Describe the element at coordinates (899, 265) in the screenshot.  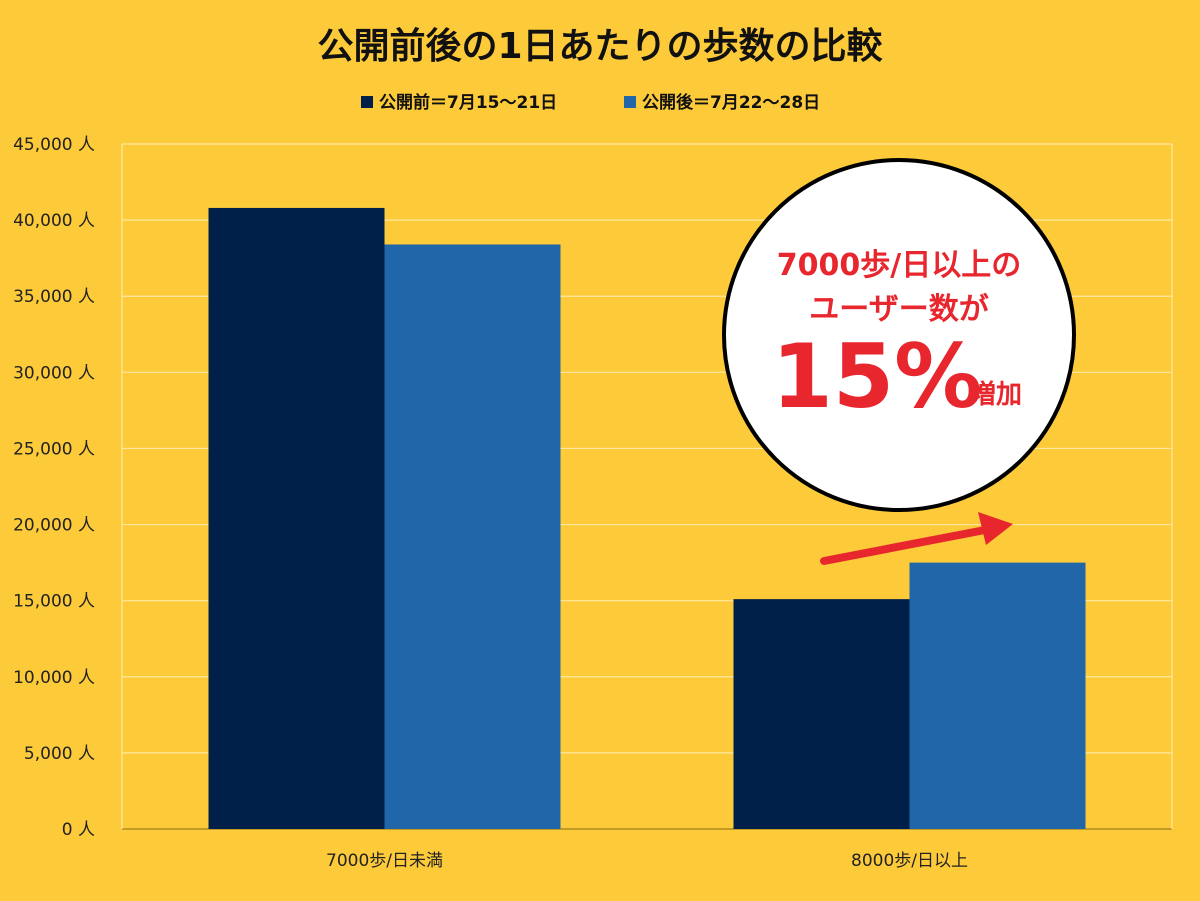
I see `callout-line-1: 7000歩/日以上の` at that location.